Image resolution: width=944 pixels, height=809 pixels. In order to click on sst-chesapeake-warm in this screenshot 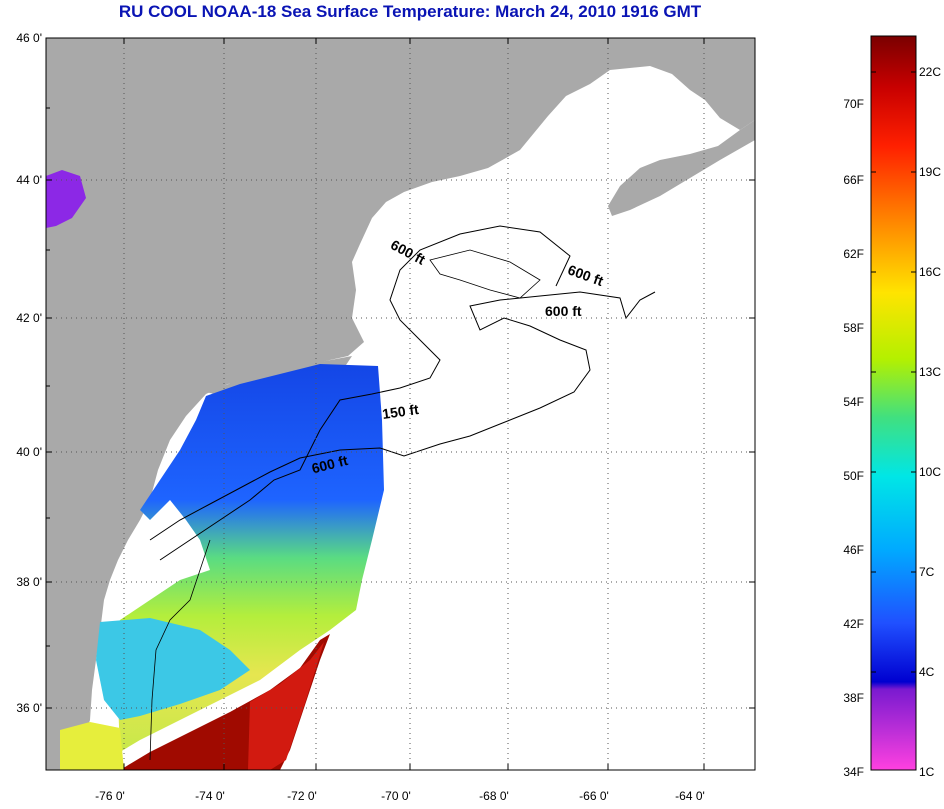, I will do `click(92, 746)`.